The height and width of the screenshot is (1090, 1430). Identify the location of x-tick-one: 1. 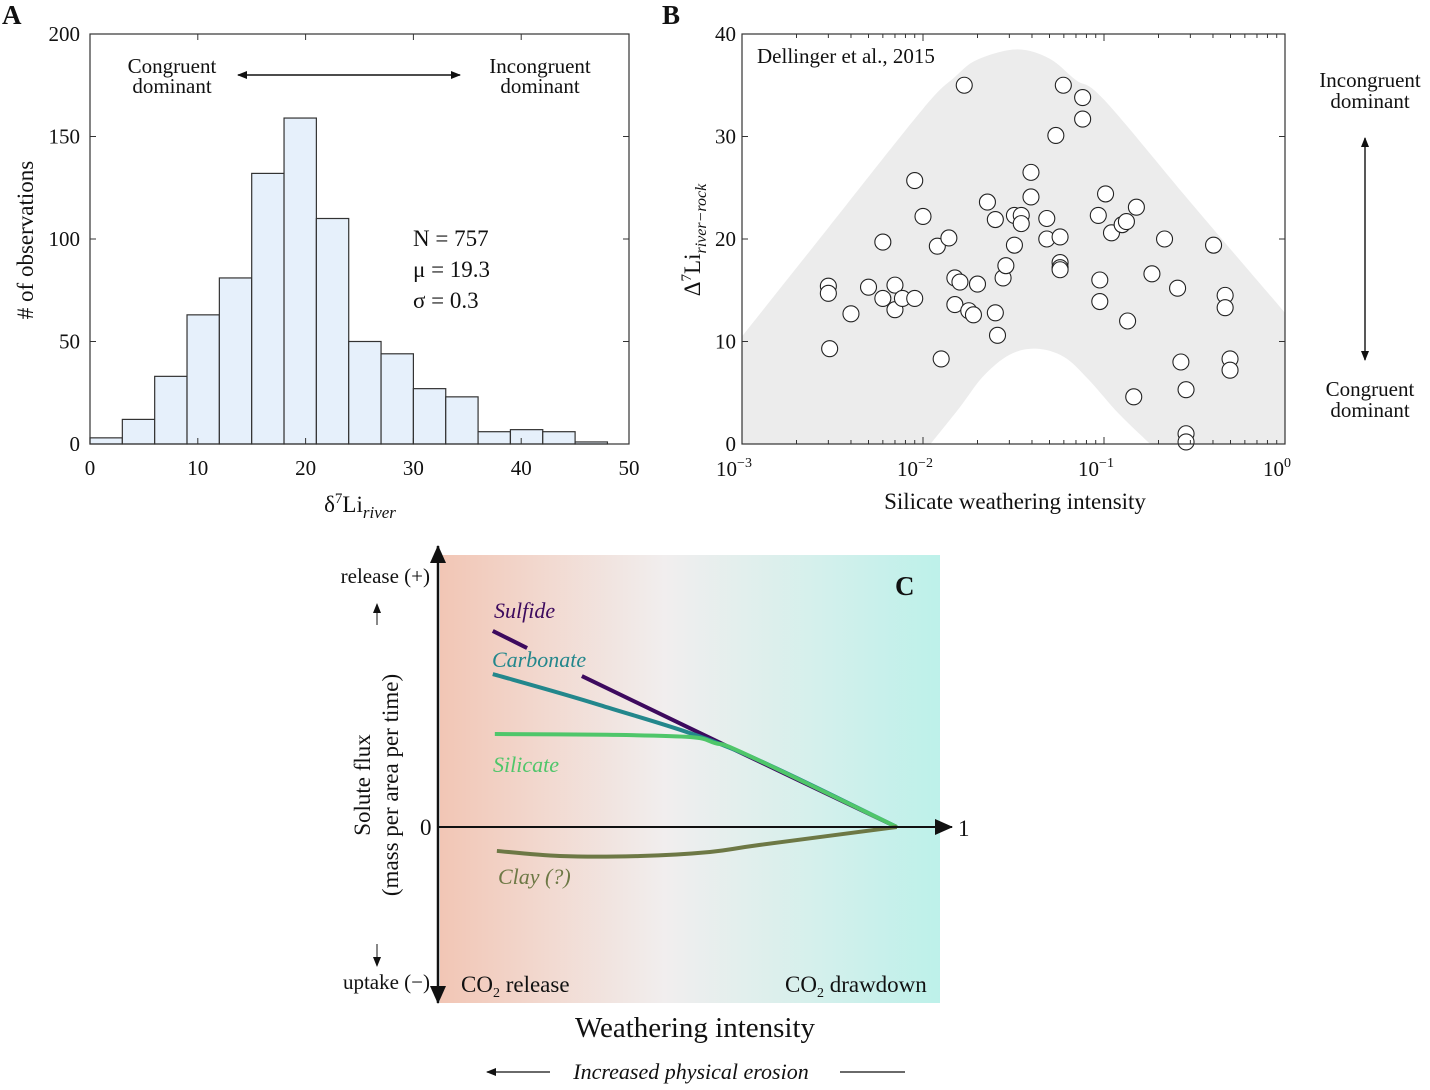
(964, 828).